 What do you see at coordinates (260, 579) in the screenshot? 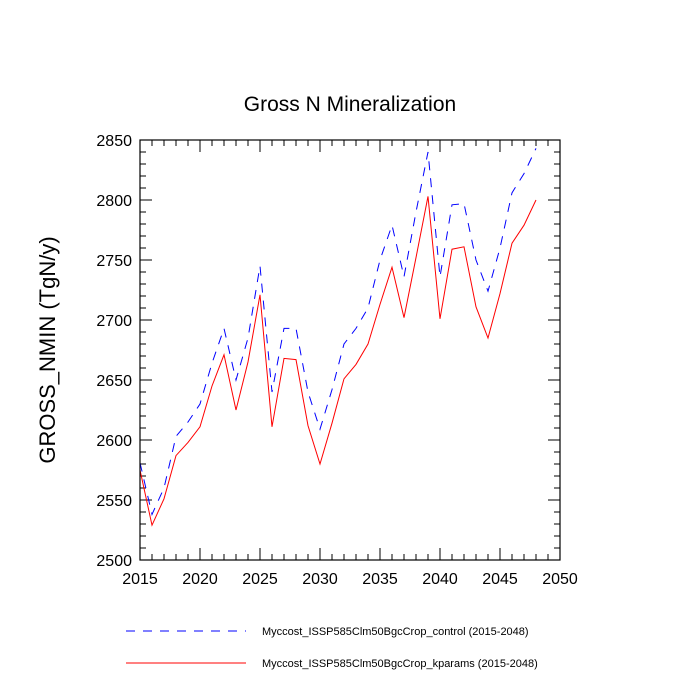
I see `x-tick-label: 2025` at bounding box center [260, 579].